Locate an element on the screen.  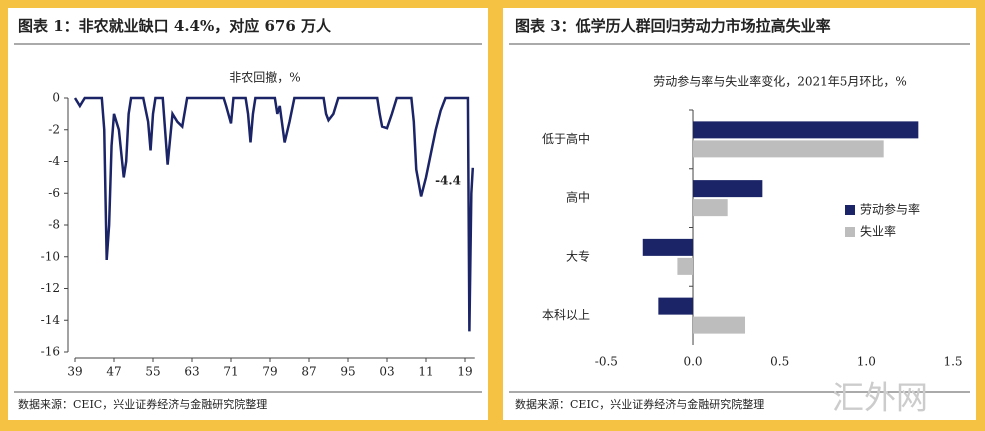
x-tick-label: 19 is located at coordinates (464, 372).